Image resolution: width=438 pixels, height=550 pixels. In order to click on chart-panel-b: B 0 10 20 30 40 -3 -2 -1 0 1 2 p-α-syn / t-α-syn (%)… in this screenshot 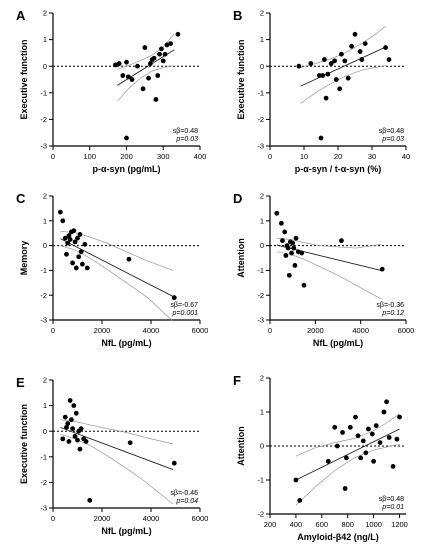, I will do `click(321, 91)`.